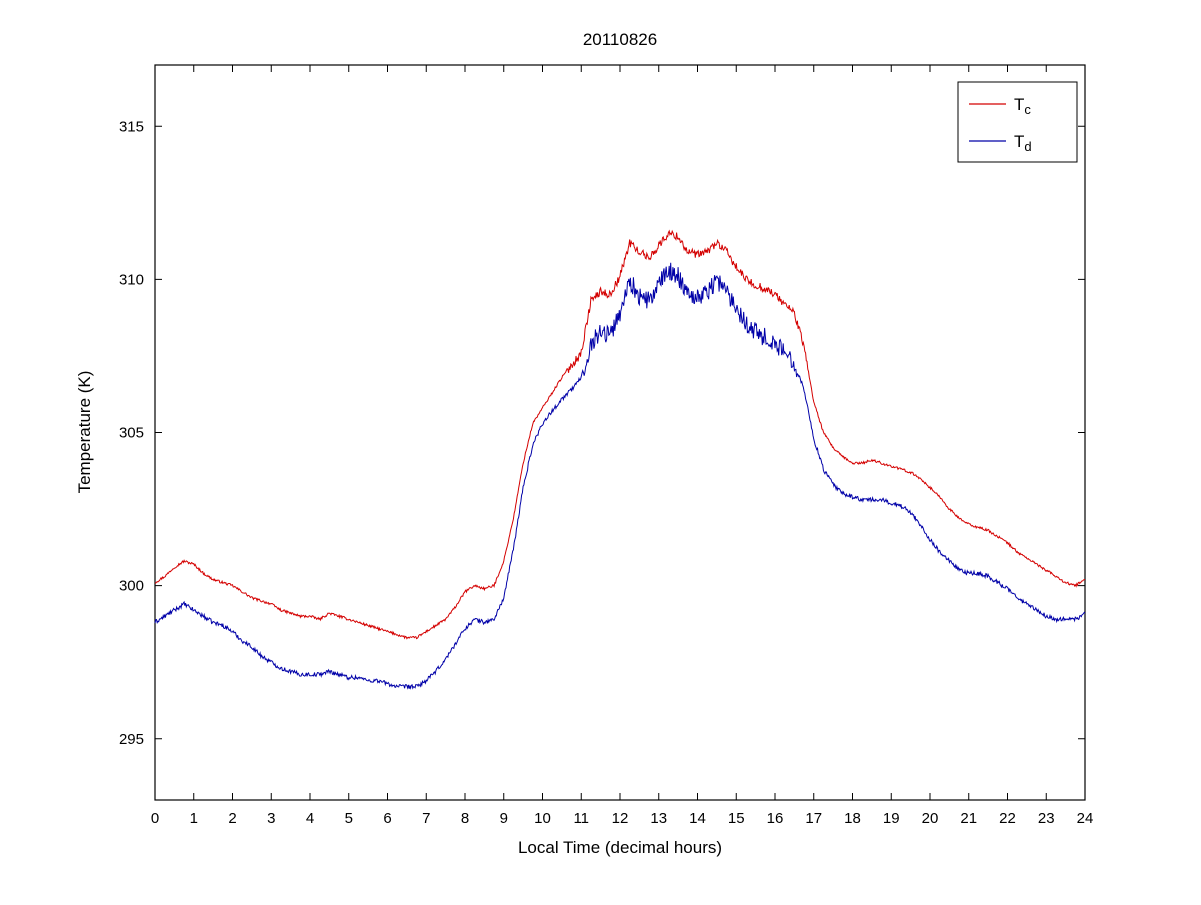 This screenshot has height=905, width=1201. Describe the element at coordinates (736, 818) in the screenshot. I see `x-tick-label: 15` at that location.